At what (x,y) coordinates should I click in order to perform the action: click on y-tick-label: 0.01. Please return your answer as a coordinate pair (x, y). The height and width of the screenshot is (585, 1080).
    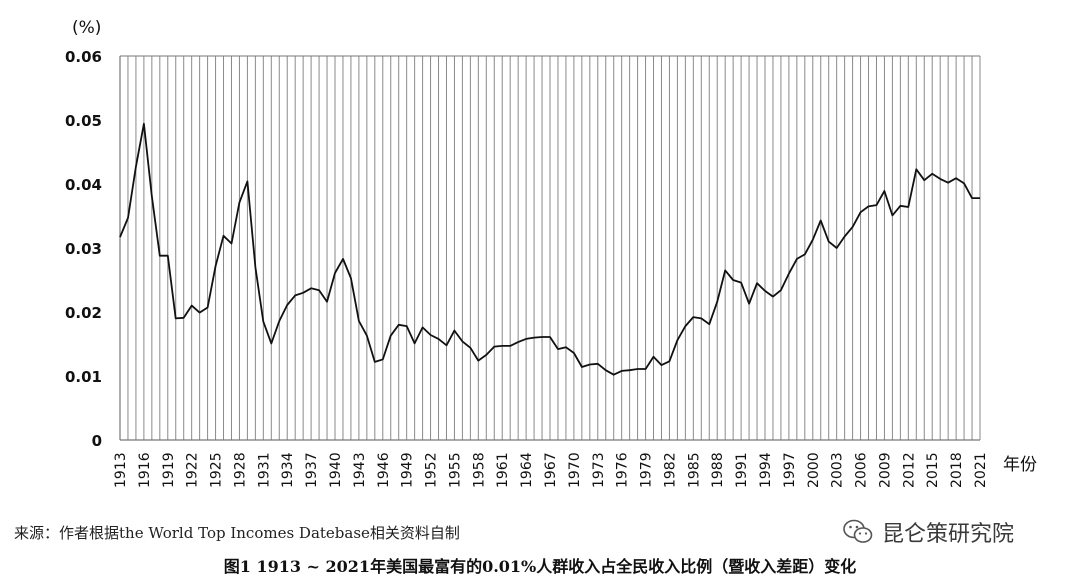
    Looking at the image, I should click on (83, 377).